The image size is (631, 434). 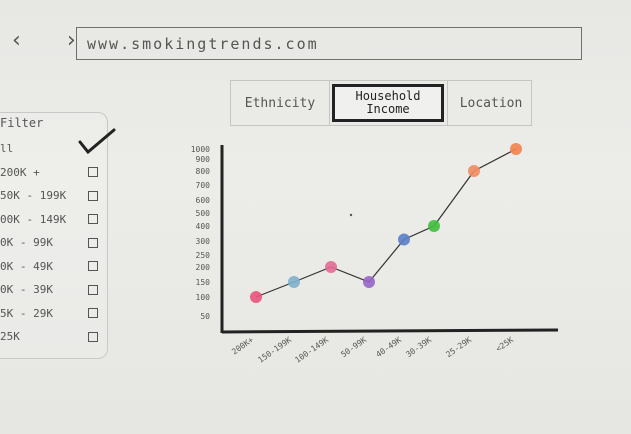 I want to click on tab-ethnicity: Ethnicity, so click(x=280, y=103).